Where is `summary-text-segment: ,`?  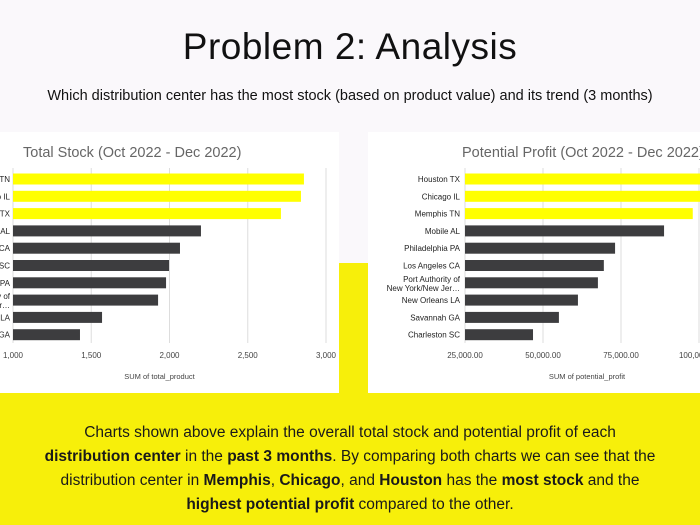 summary-text-segment: , is located at coordinates (275, 480).